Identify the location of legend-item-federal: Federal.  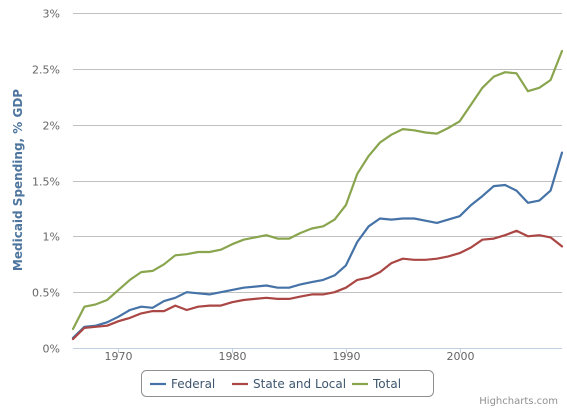
(182, 384).